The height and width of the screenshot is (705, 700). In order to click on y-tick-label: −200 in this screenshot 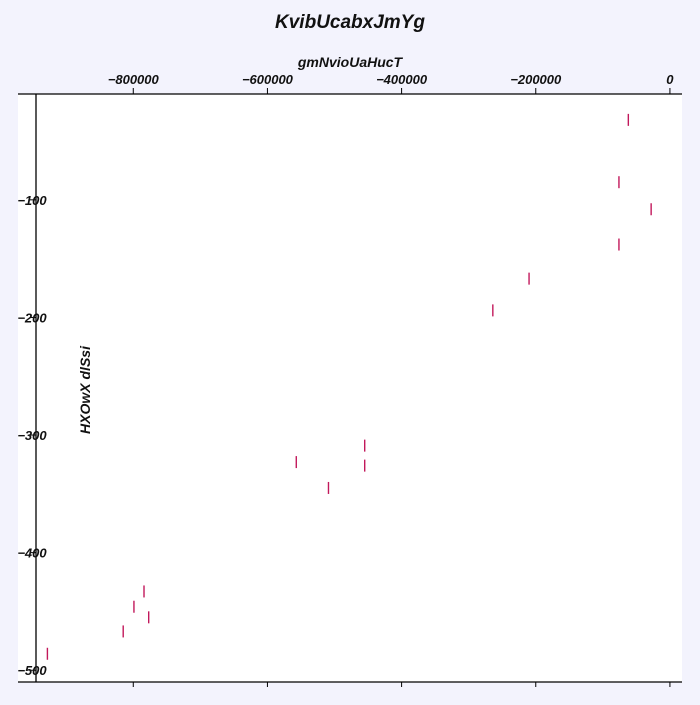, I will do `click(32, 317)`.